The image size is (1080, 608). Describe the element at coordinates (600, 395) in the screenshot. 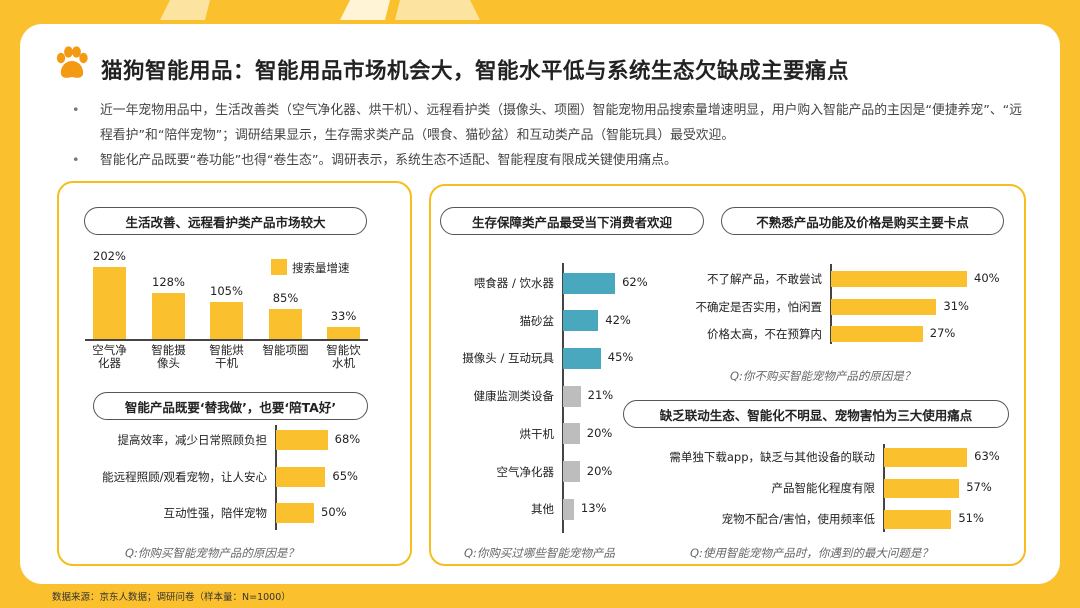

I see `data-label: 21%` at that location.